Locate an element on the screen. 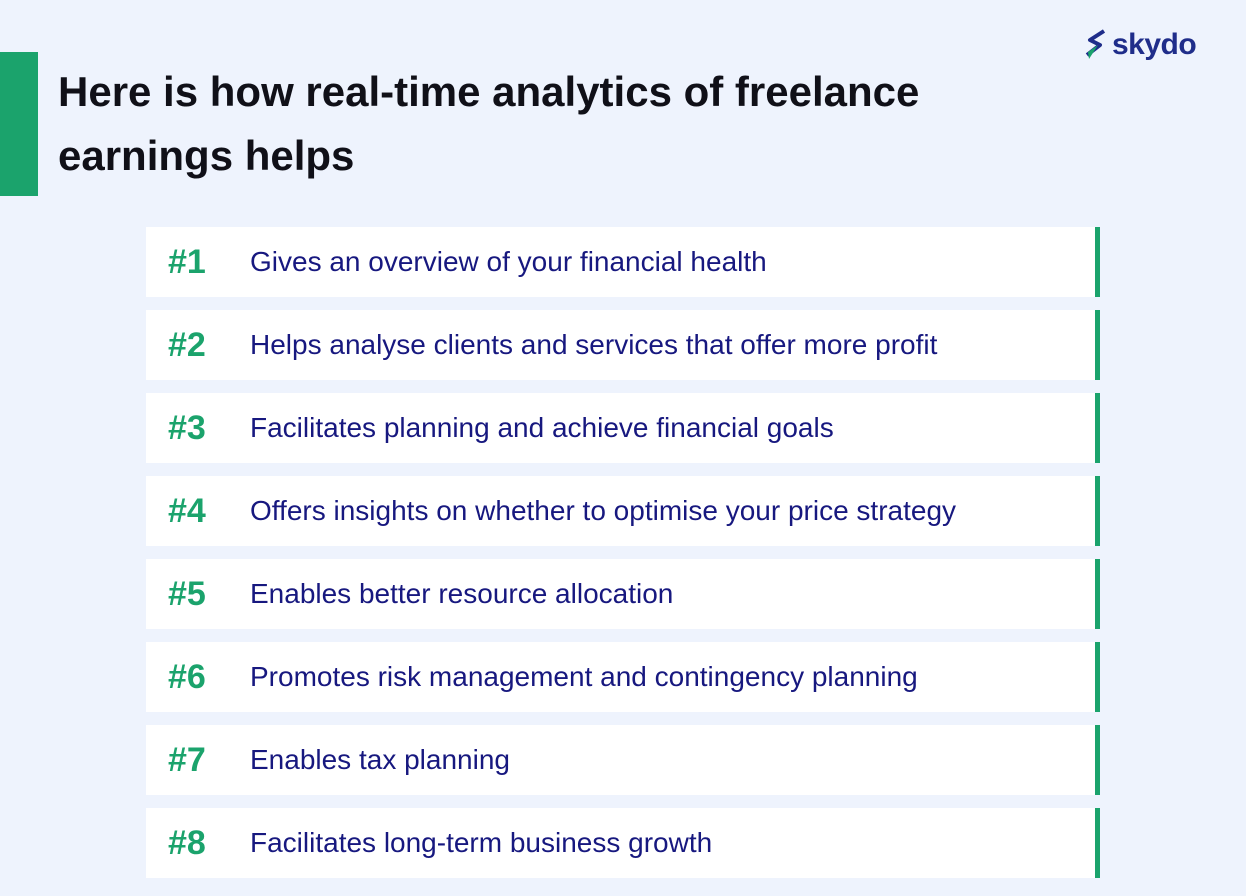 The height and width of the screenshot is (896, 1246). item-number: #8 is located at coordinates (187, 842).